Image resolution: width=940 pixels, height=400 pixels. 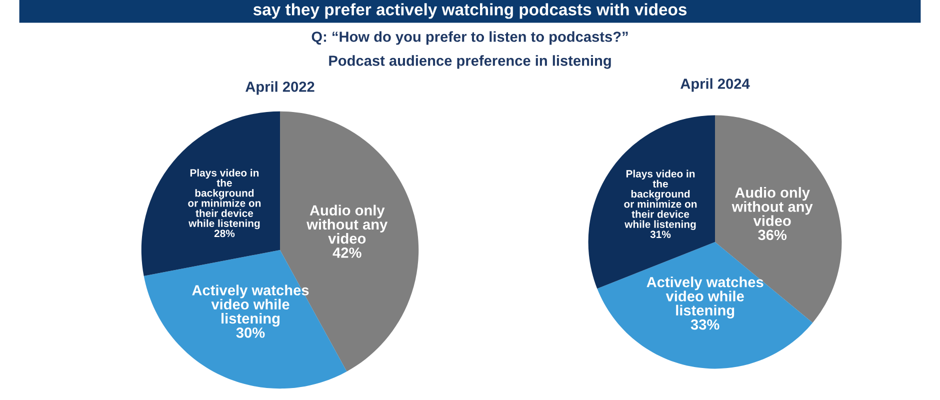 I want to click on text: say they prefer actively watching podcasts with videos, so click(x=470, y=11).